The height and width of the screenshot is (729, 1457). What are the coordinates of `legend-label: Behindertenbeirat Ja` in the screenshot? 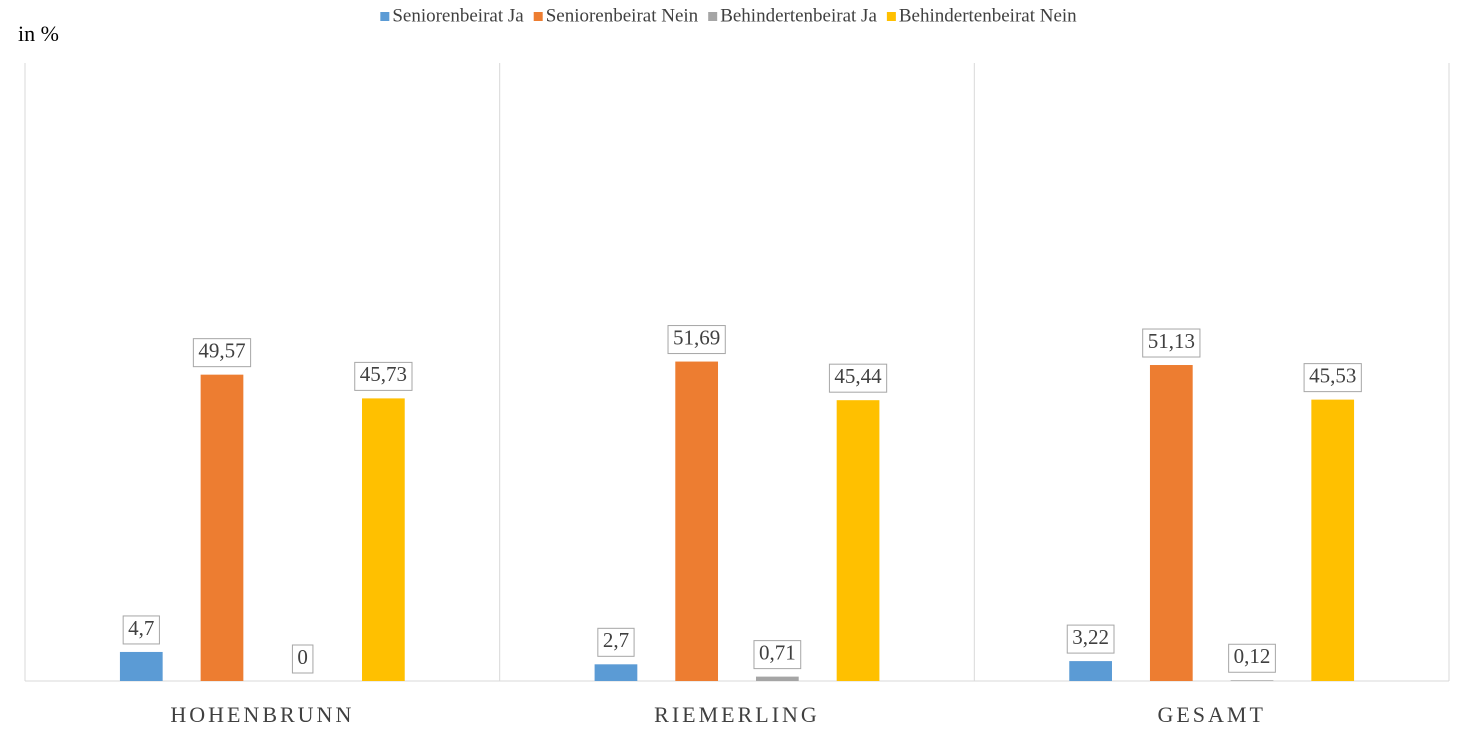 It's located at (798, 15).